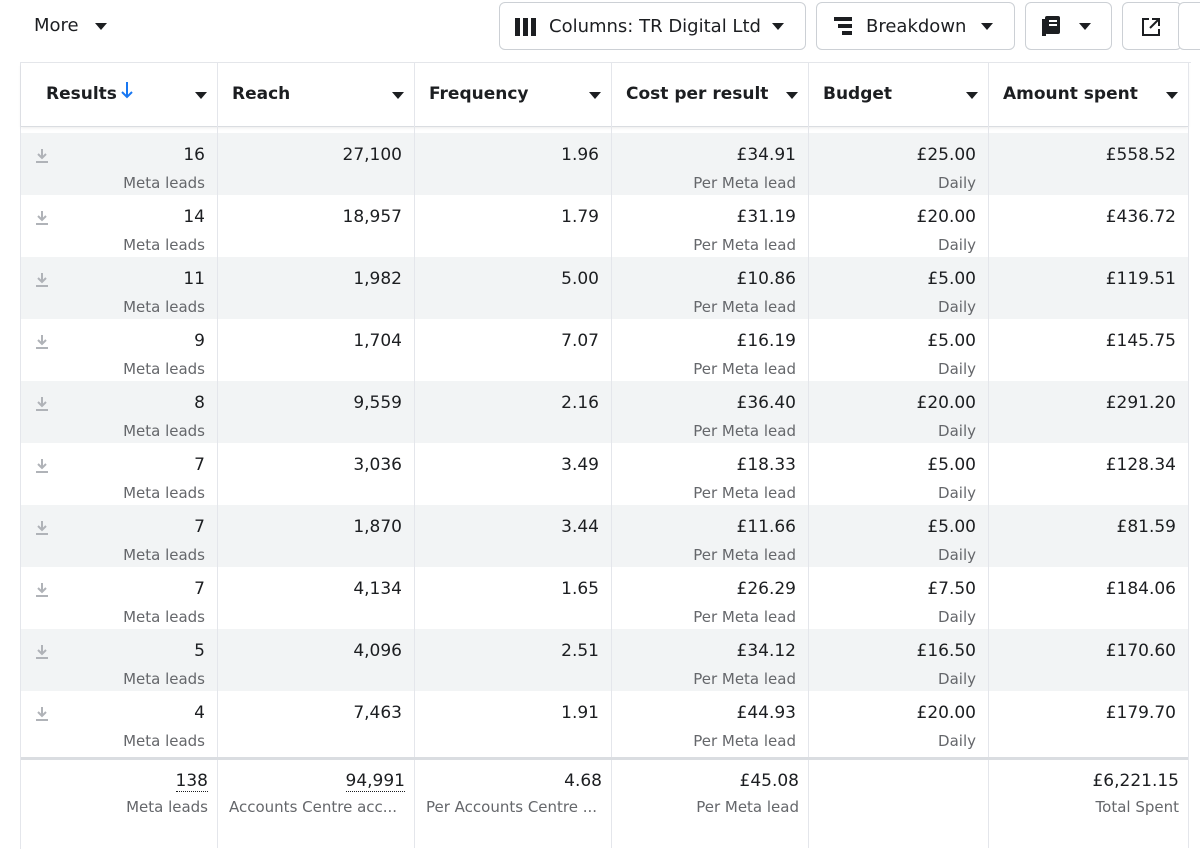 The image size is (1200, 849). Describe the element at coordinates (199, 651) in the screenshot. I see `result-value: 5` at that location.